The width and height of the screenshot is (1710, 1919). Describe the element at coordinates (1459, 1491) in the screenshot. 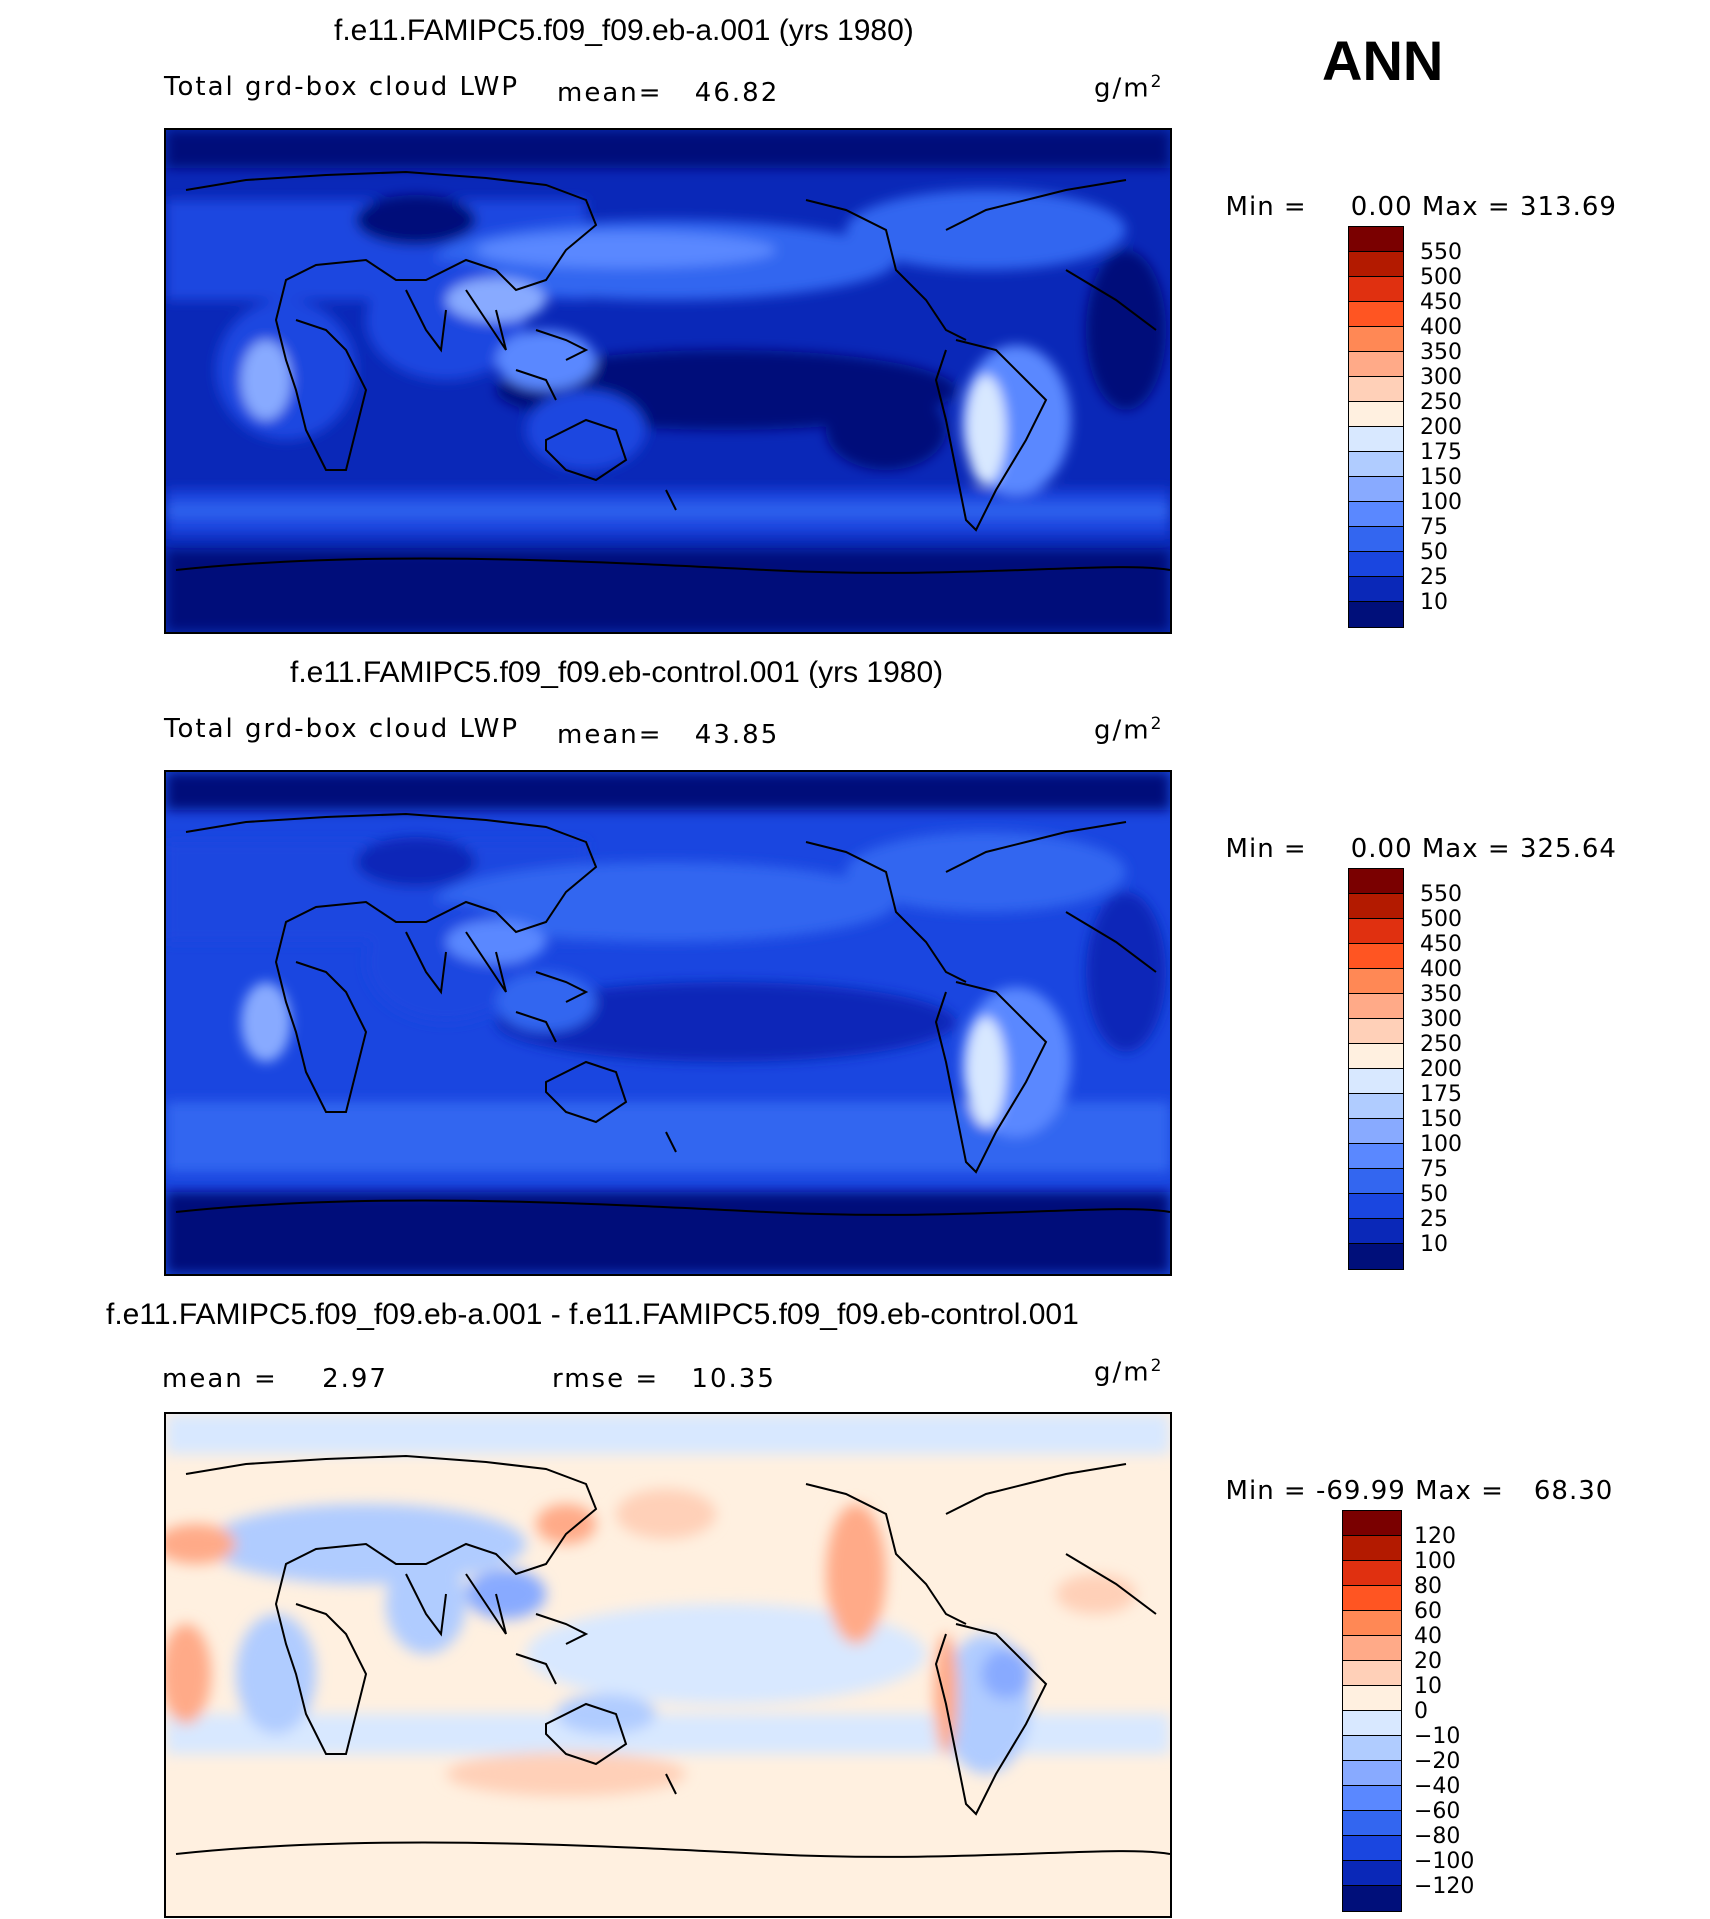

I see `panel3-max-label: Max =` at that location.